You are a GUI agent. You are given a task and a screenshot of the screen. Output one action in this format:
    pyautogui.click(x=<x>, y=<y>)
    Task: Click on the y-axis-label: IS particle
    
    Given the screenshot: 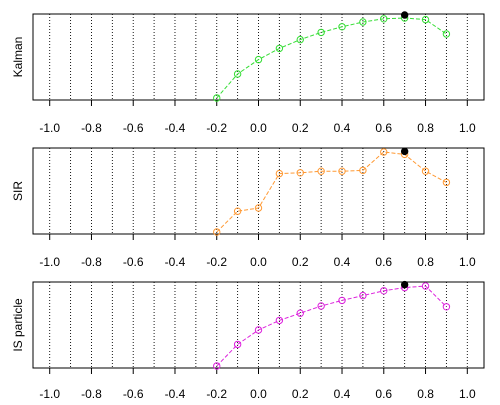 What is the action you would take?
    pyautogui.click(x=18, y=325)
    